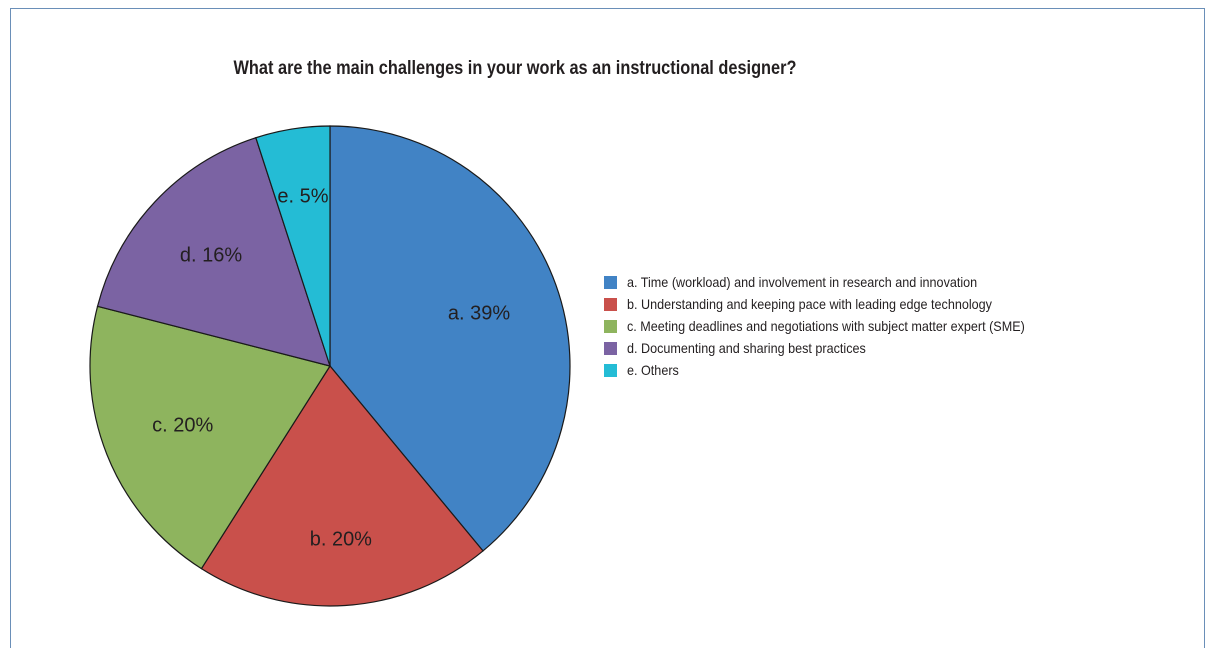 This screenshot has width=1207, height=648. I want to click on slice-label-e: e. 5%, so click(302, 196).